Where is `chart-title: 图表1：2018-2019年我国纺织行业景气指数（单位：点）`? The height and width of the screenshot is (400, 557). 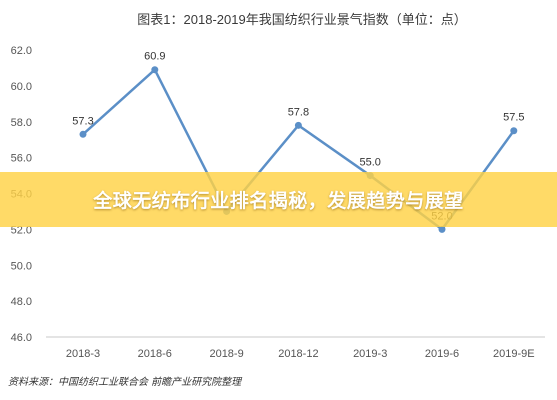
chart-title: 图表1：2018-2019年我国纺织行业景气指数（单位：点） is located at coordinates (301, 19).